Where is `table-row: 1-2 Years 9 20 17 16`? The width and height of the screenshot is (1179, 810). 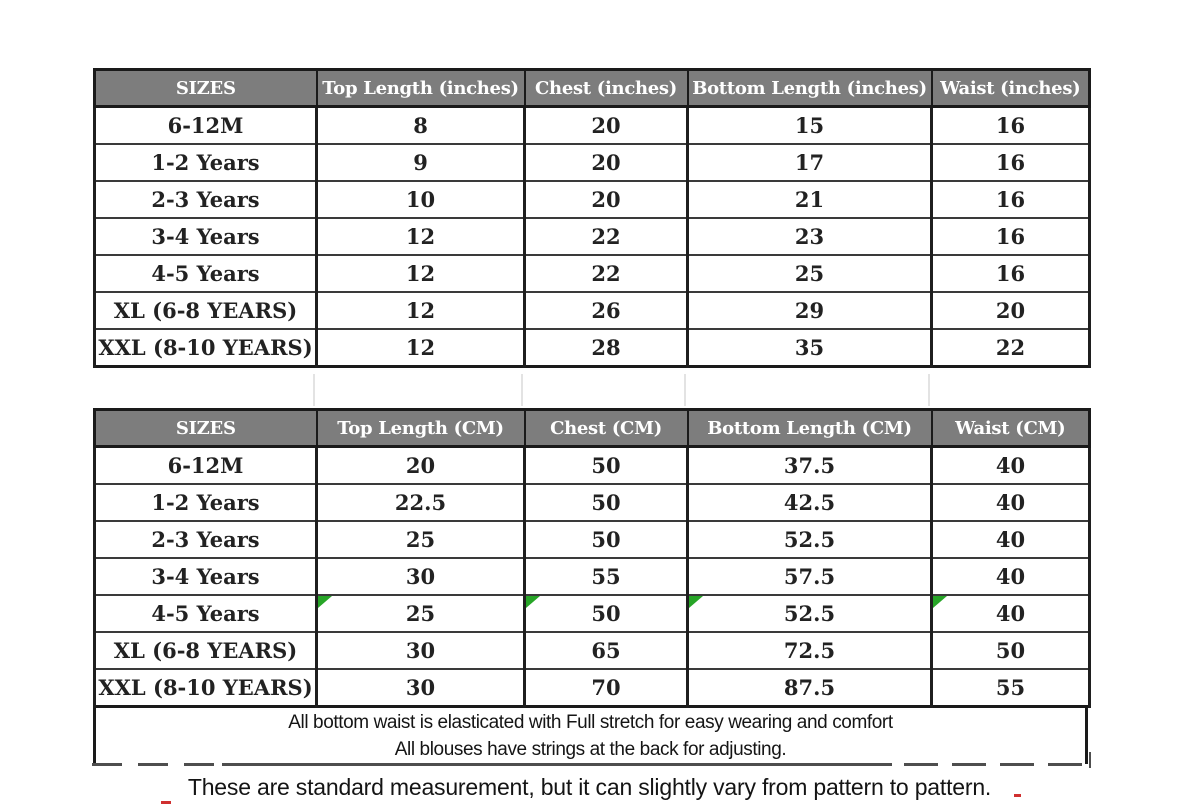
table-row: 1-2 Years 9 20 17 16 is located at coordinates (592, 162).